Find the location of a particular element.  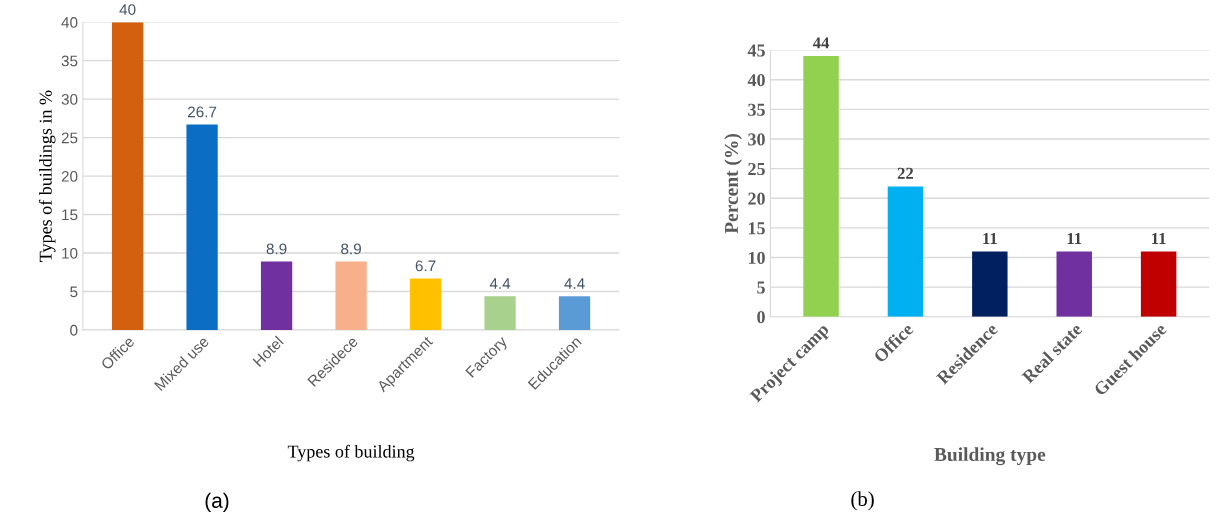

data-label: 26.7 is located at coordinates (202, 112).